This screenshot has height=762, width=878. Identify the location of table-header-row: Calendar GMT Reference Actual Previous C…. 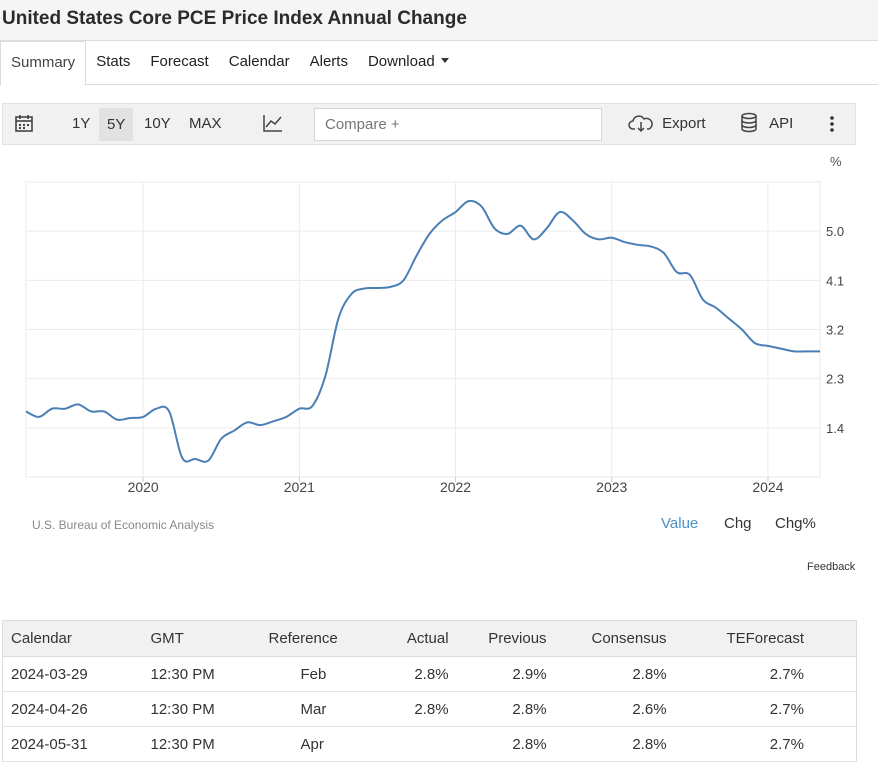
(429, 638).